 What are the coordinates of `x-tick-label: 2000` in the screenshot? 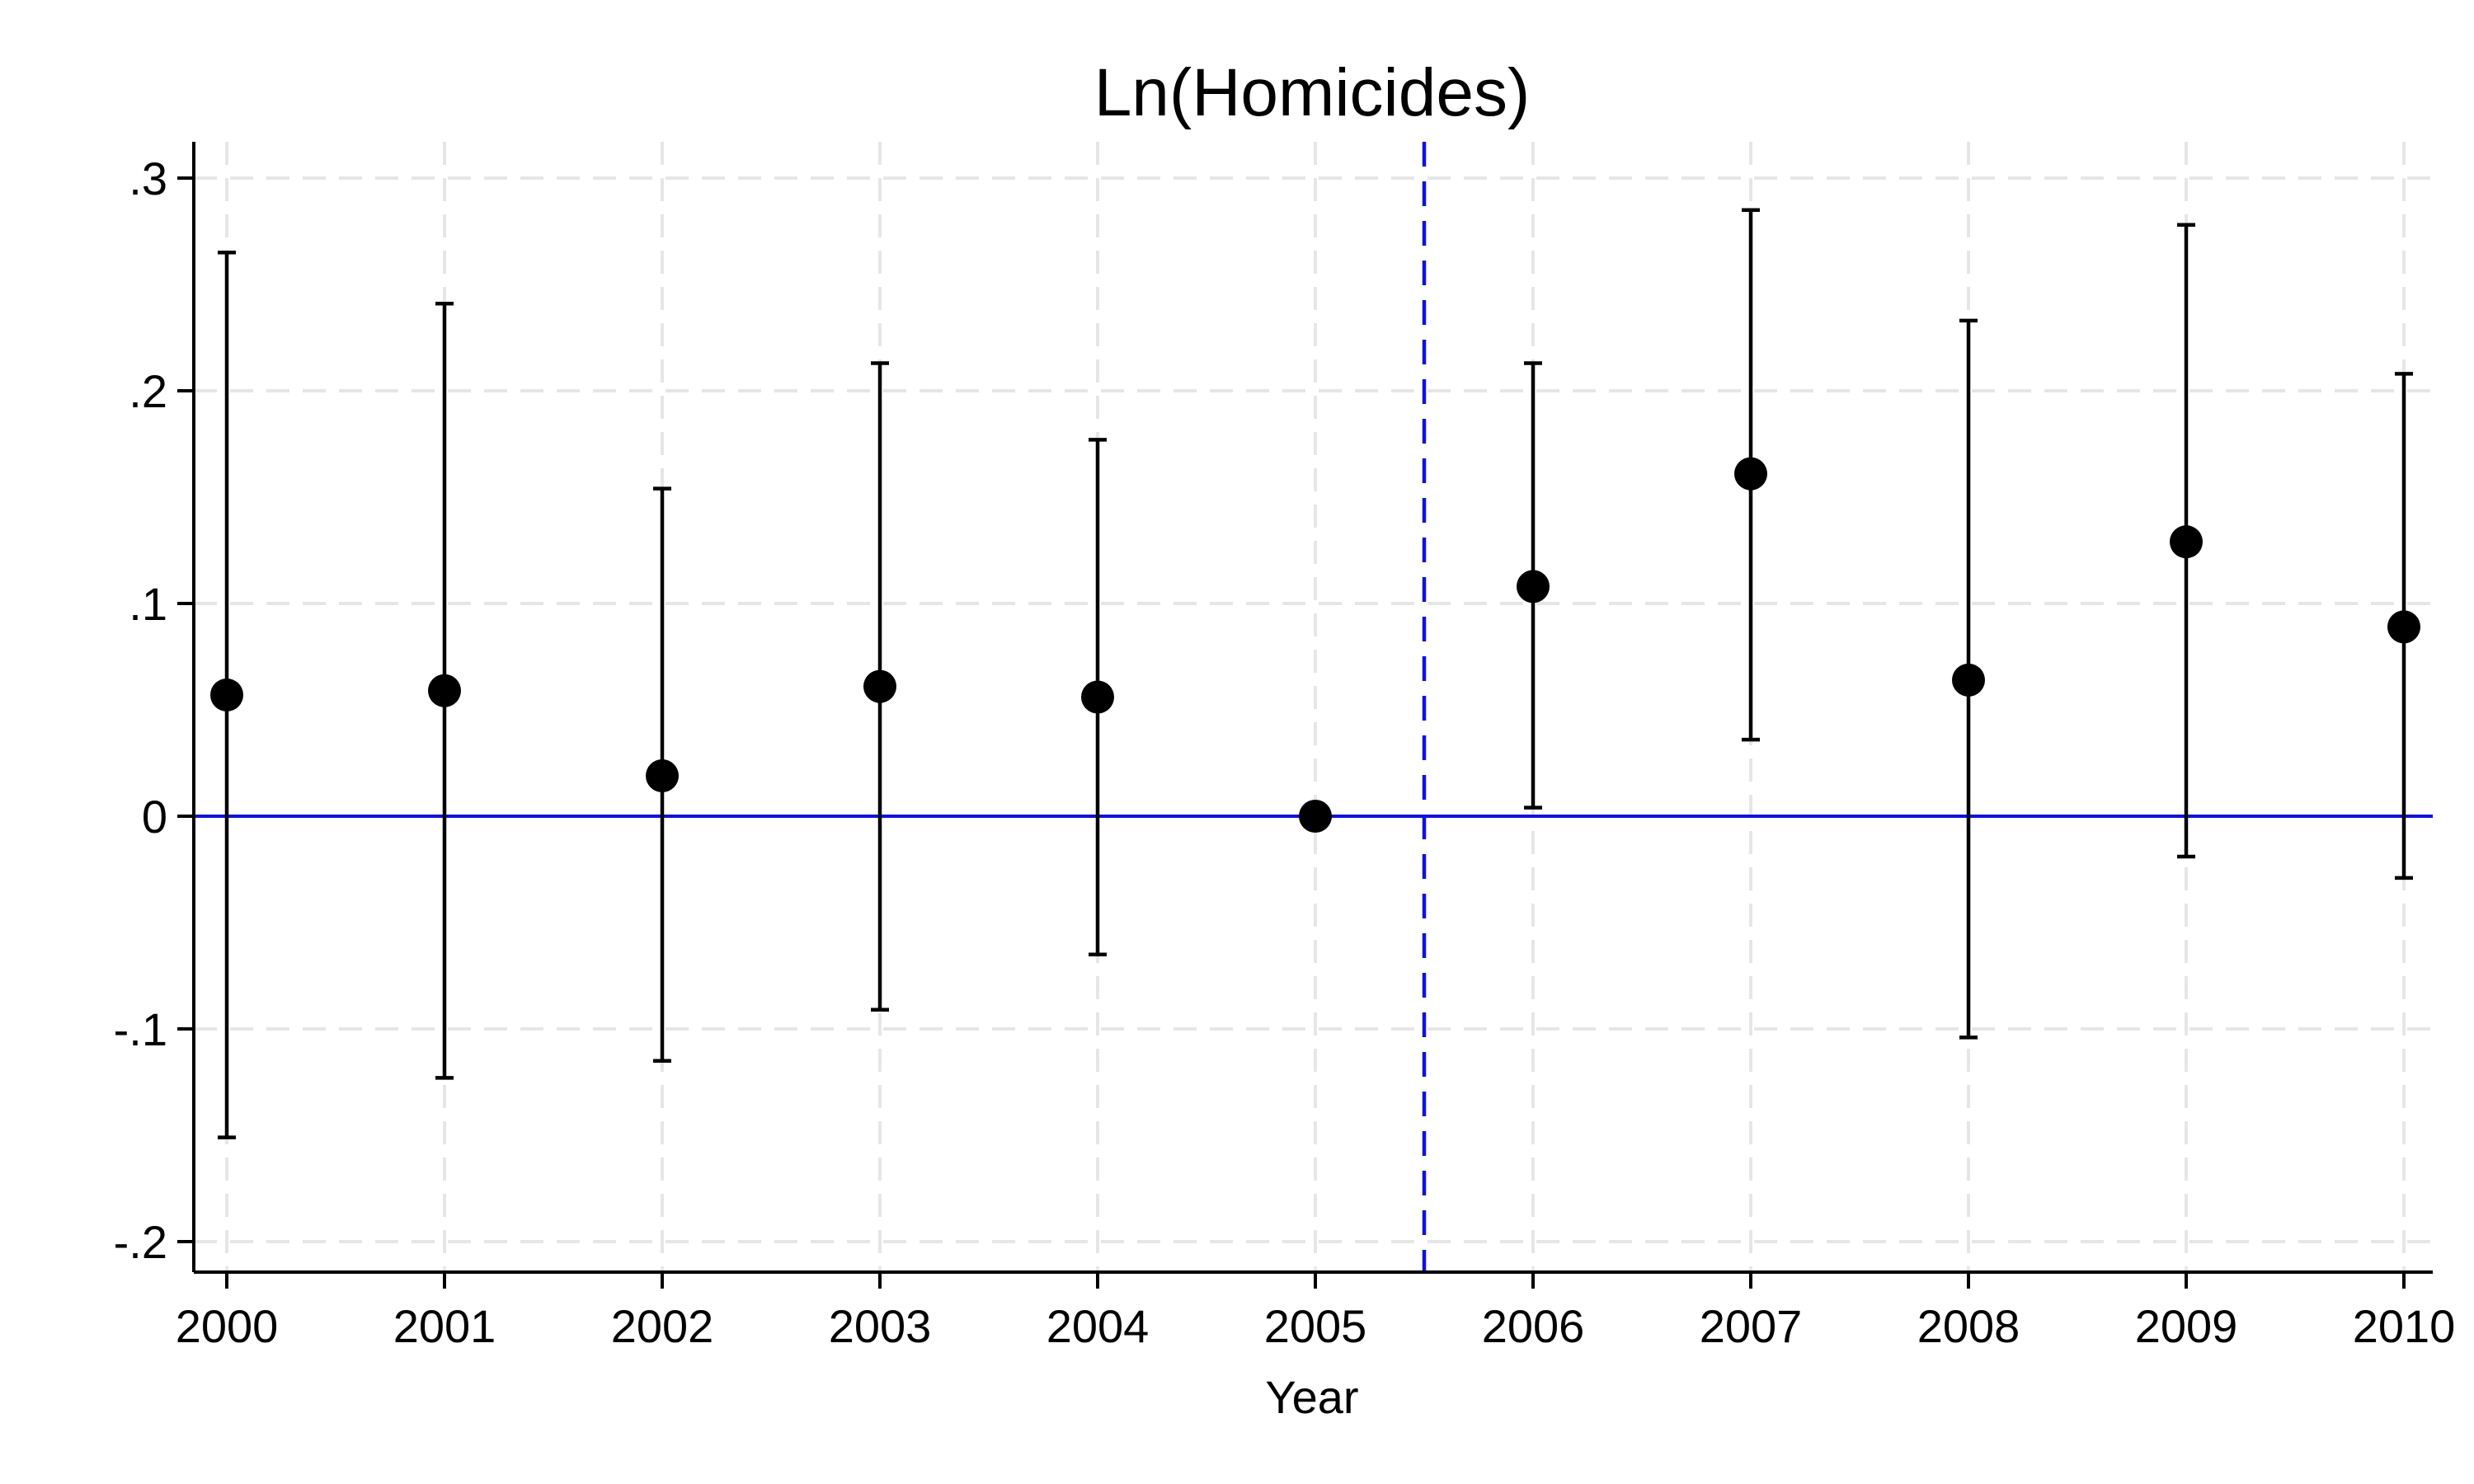 It's located at (227, 1326).